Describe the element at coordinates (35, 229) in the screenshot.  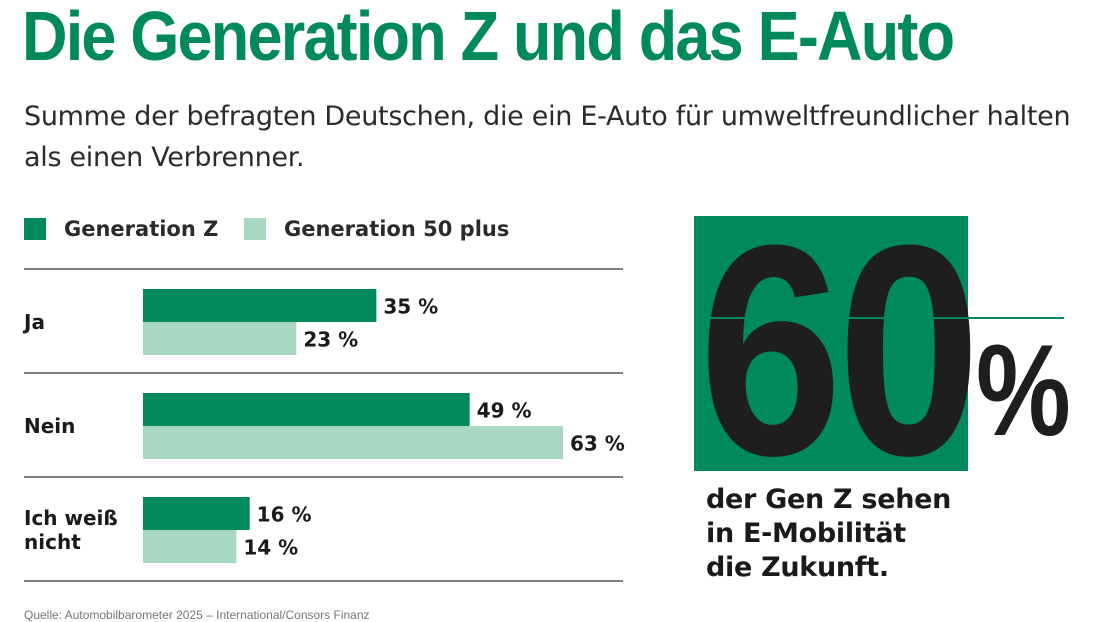
I see `legend-swatch-generation-z` at that location.